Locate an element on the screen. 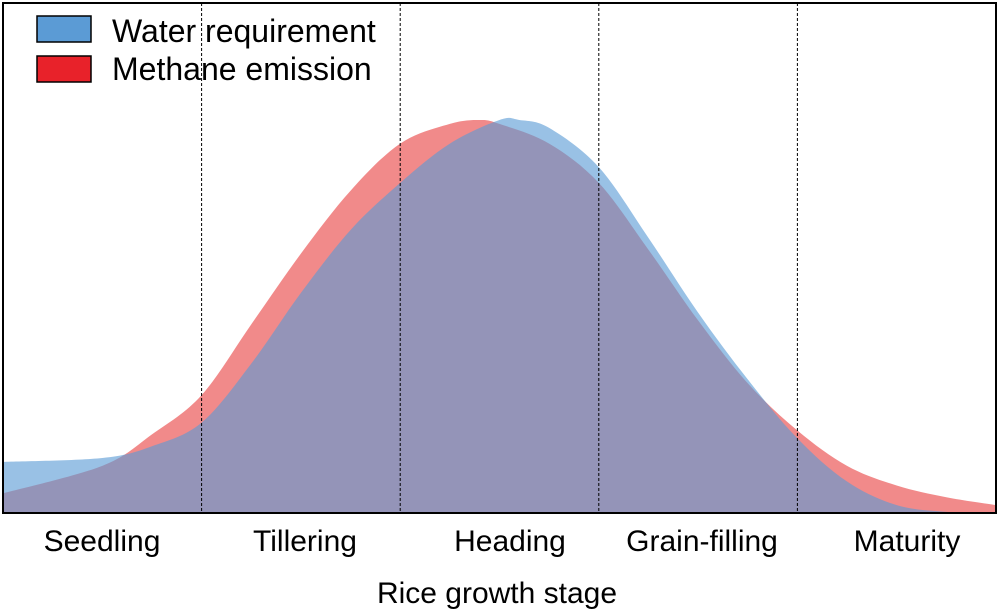 The height and width of the screenshot is (615, 1000). x-tick-label-seedling: Seedling is located at coordinates (102, 541).